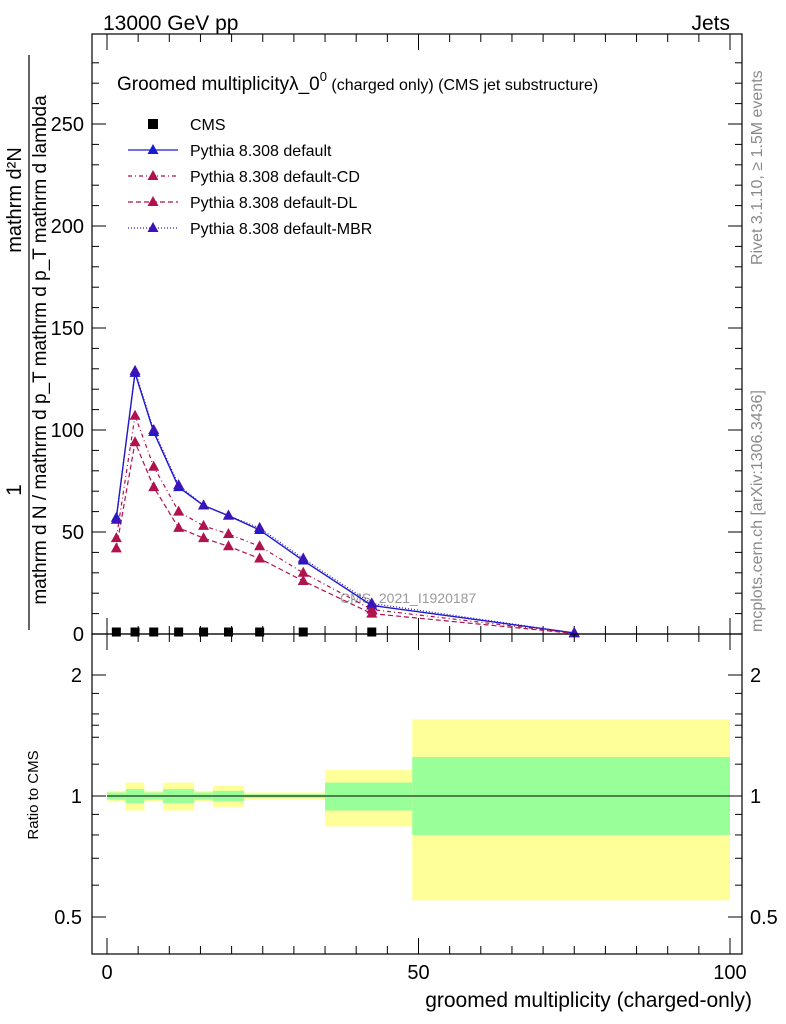  I want to click on ratio-ytick-label: 1, so click(76, 797).